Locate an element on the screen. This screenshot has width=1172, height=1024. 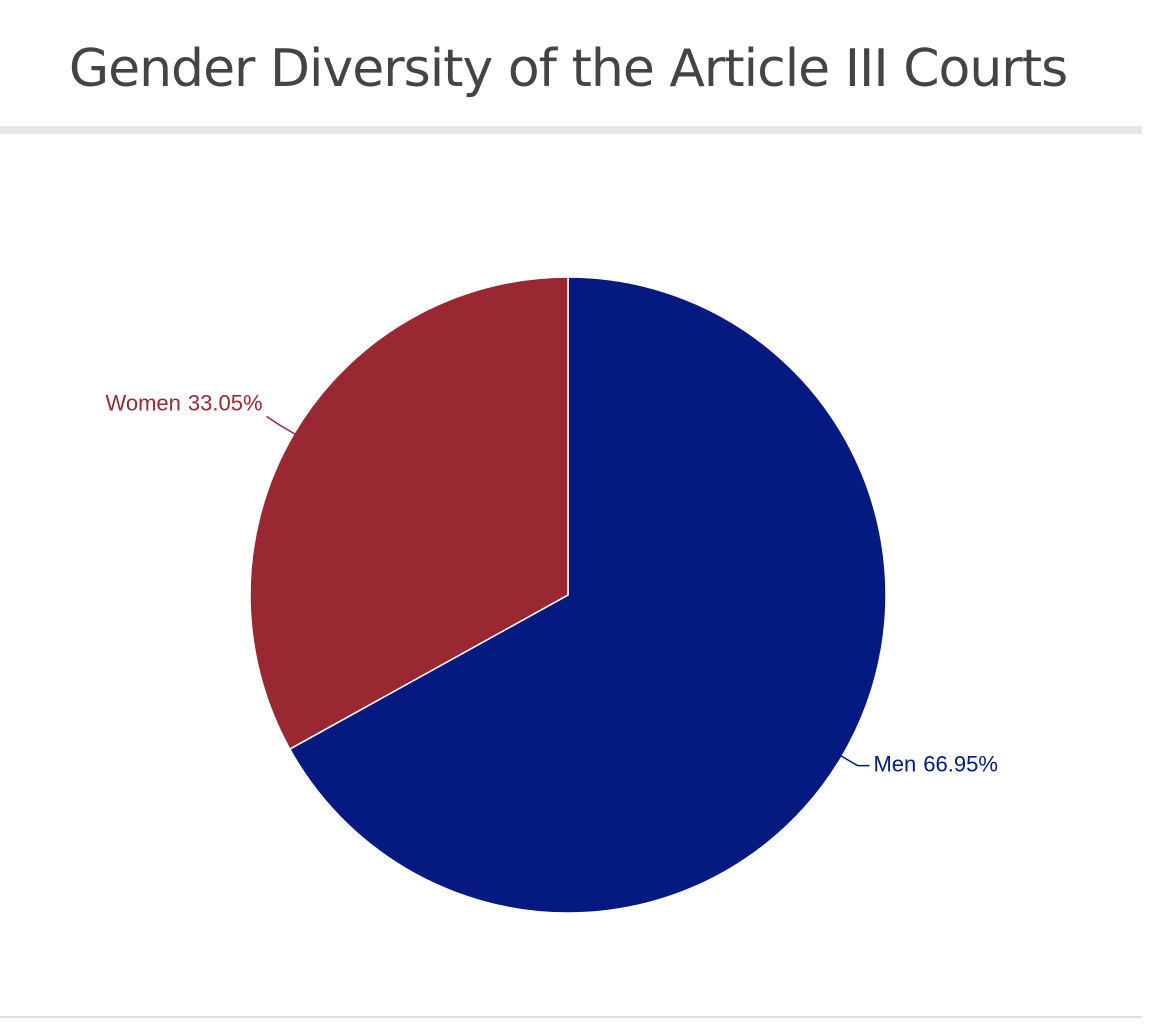
label-value: 66.95% is located at coordinates (960, 763).